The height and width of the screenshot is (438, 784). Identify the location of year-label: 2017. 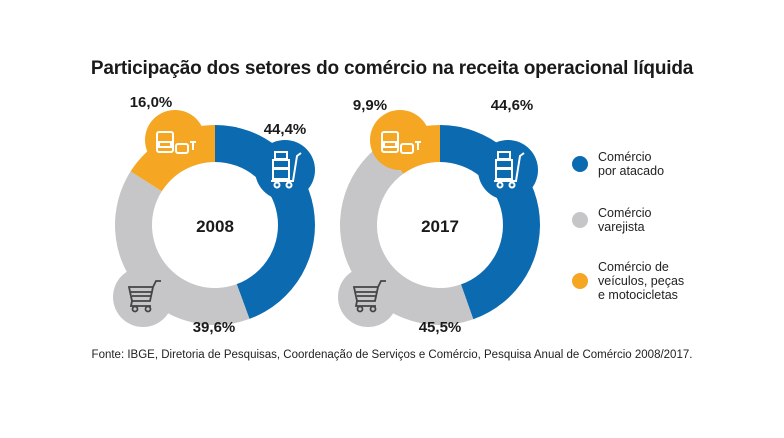
(440, 226).